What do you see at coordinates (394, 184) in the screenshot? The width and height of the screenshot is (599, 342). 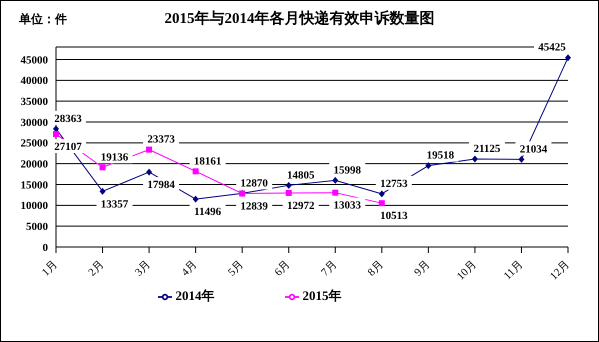 I see `data-label: 12753` at bounding box center [394, 184].